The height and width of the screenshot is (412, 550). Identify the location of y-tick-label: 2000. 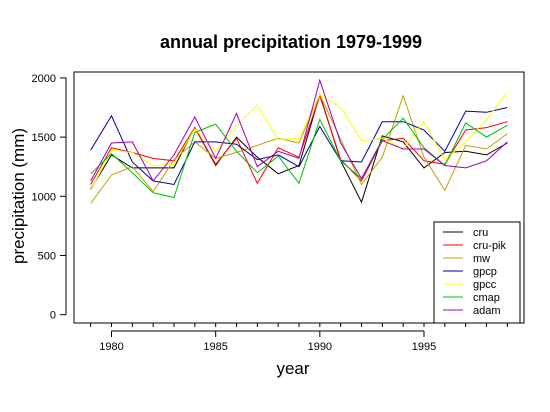
(44, 79).